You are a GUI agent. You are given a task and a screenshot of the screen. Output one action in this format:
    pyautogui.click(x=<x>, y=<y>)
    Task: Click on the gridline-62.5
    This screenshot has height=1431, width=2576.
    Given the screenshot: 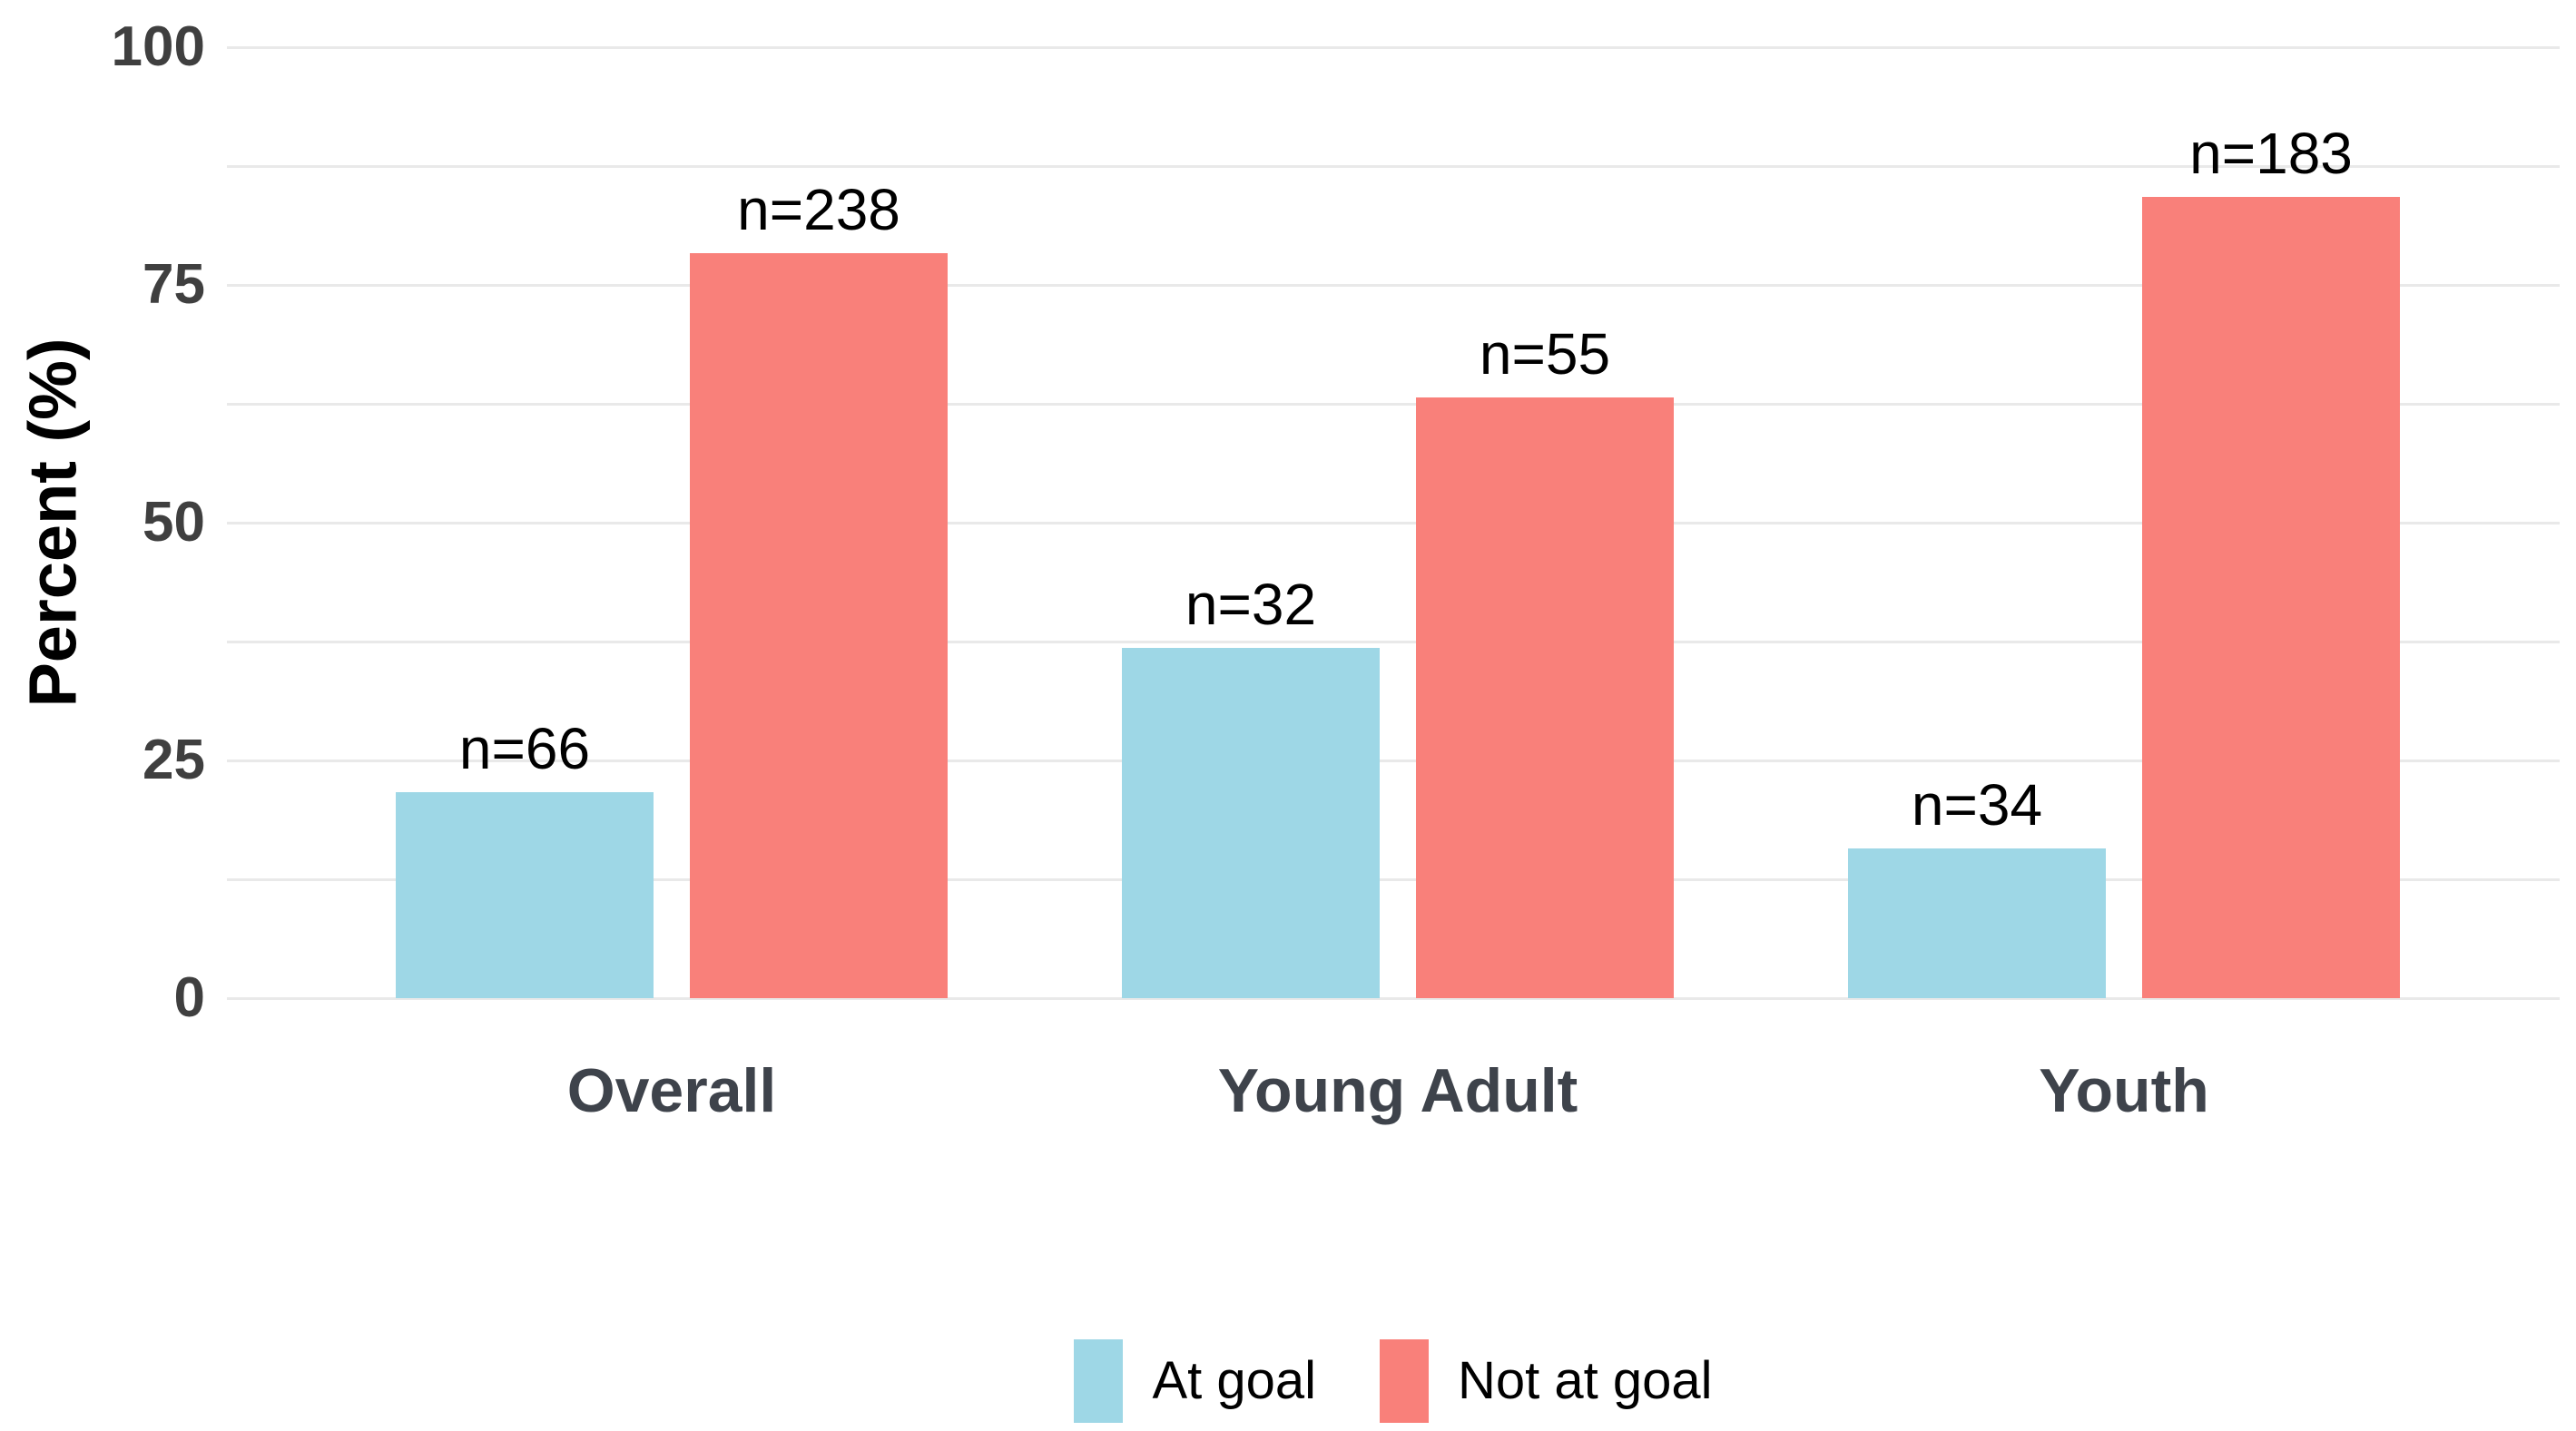 What is the action you would take?
    pyautogui.click(x=1393, y=404)
    